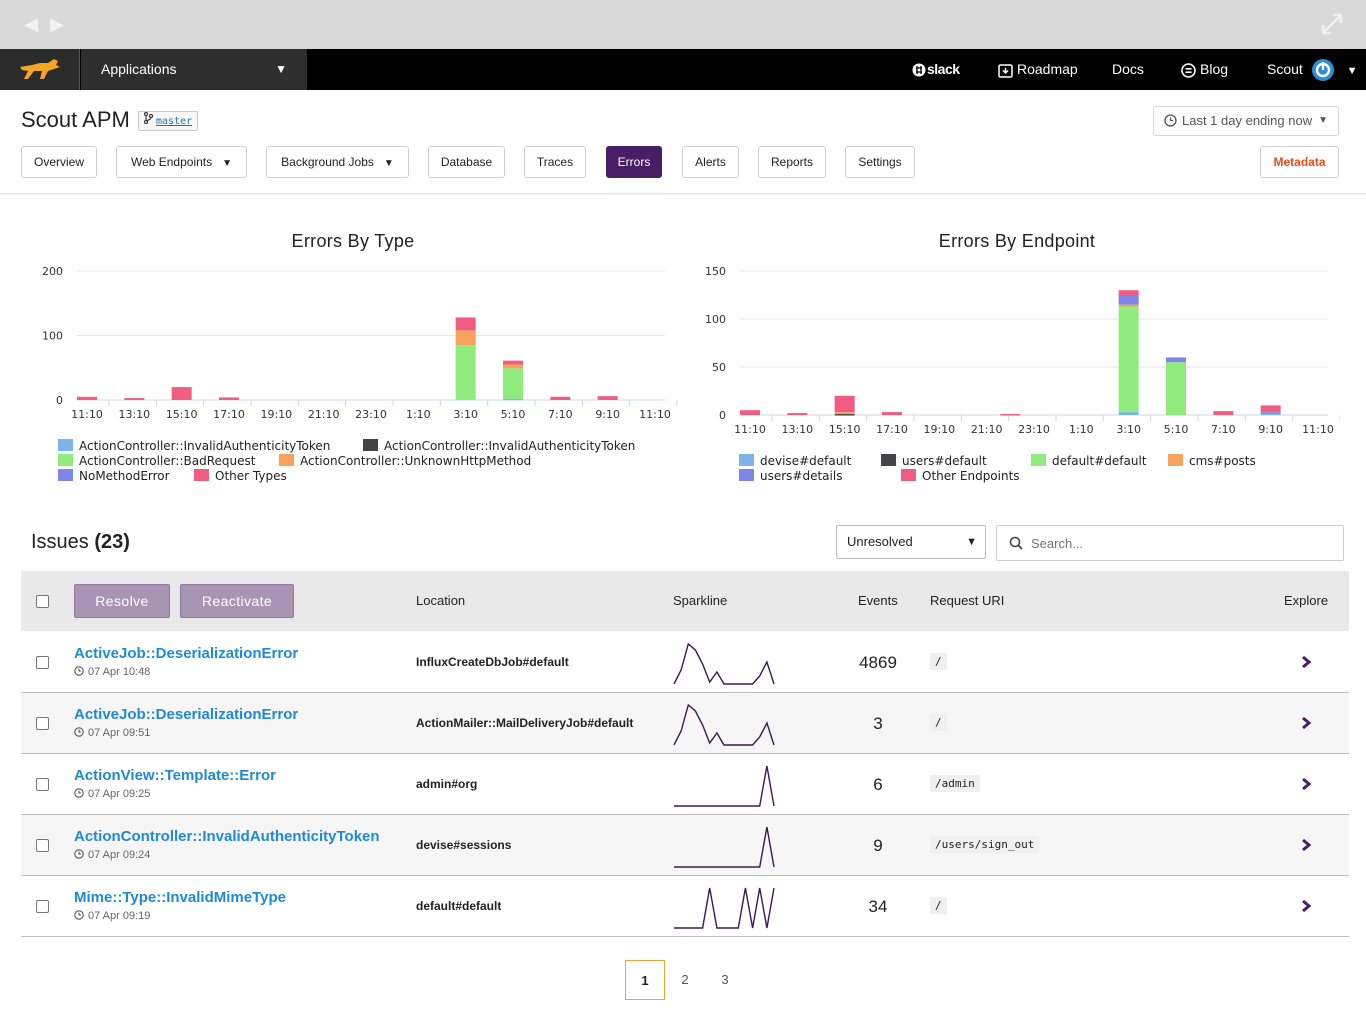  I want to click on time-range-dropdown: Last 1 day ending now ▼, so click(1246, 121).